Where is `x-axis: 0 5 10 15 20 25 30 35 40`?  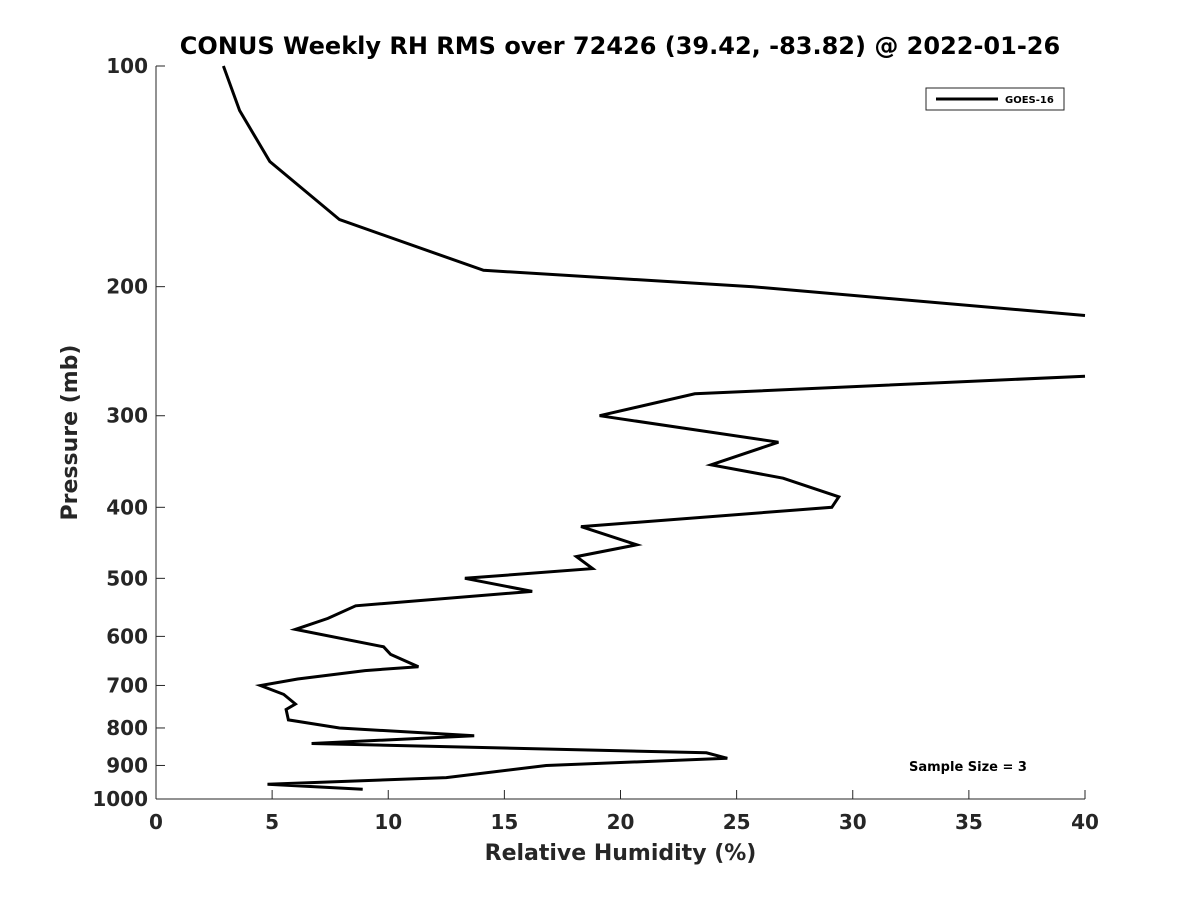 x-axis: 0 5 10 15 20 25 30 35 40 is located at coordinates (624, 812).